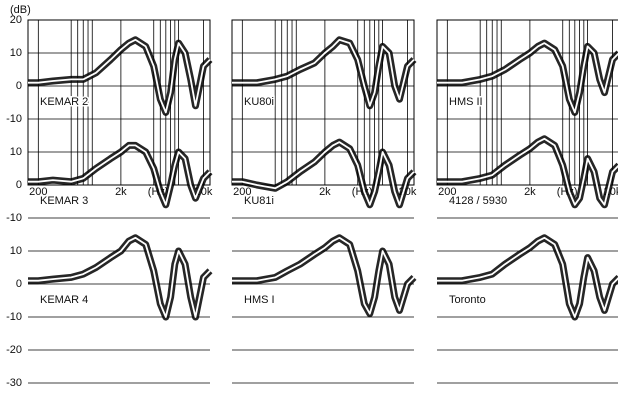 This screenshot has width=618, height=394. I want to click on legend-label: Toronto, so click(467, 300).